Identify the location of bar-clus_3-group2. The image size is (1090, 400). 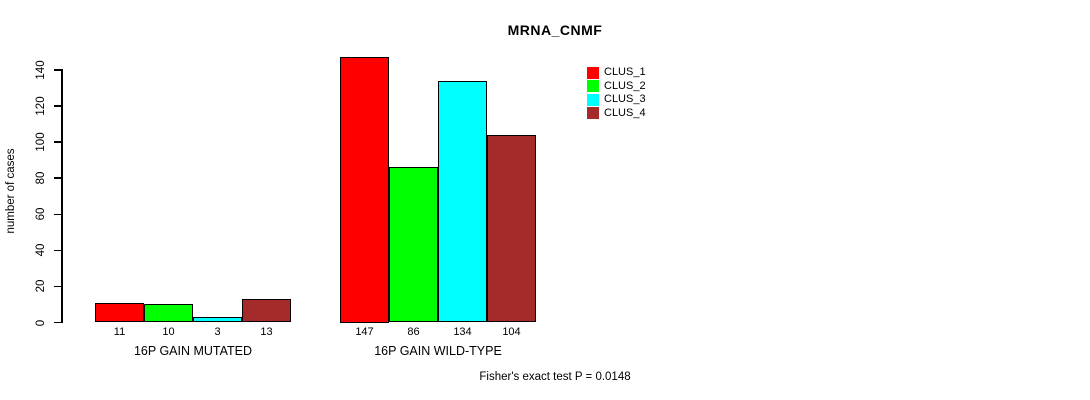
(462, 201).